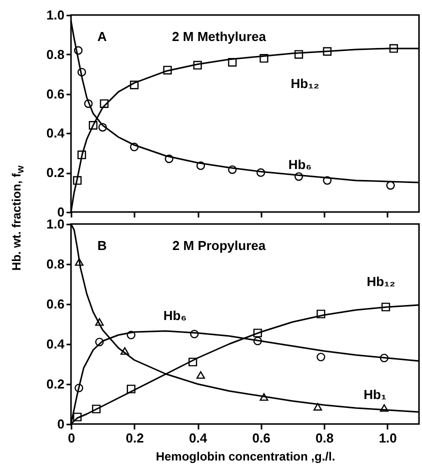 This screenshot has width=422, height=474. I want to click on x-axis-title: Hemoglobin concentration ,g./l., so click(246, 457).